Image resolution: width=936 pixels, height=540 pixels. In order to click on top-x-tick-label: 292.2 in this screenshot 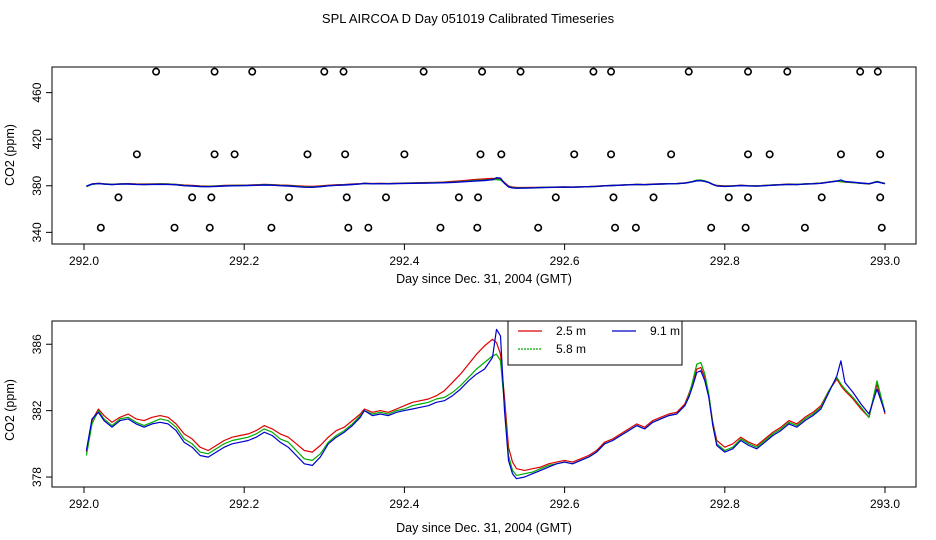, I will do `click(244, 261)`.